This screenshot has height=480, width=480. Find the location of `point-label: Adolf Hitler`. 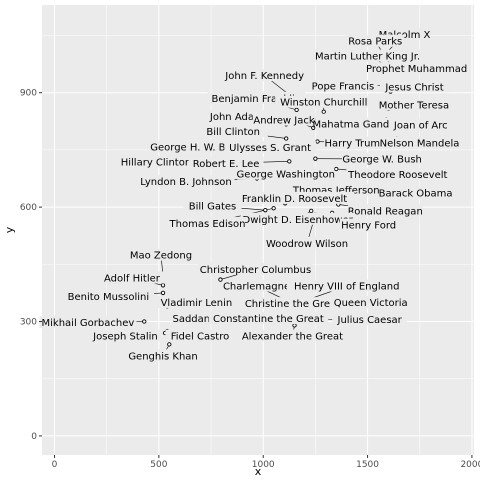

point-label: Adolf Hitler is located at coordinates (132, 279).